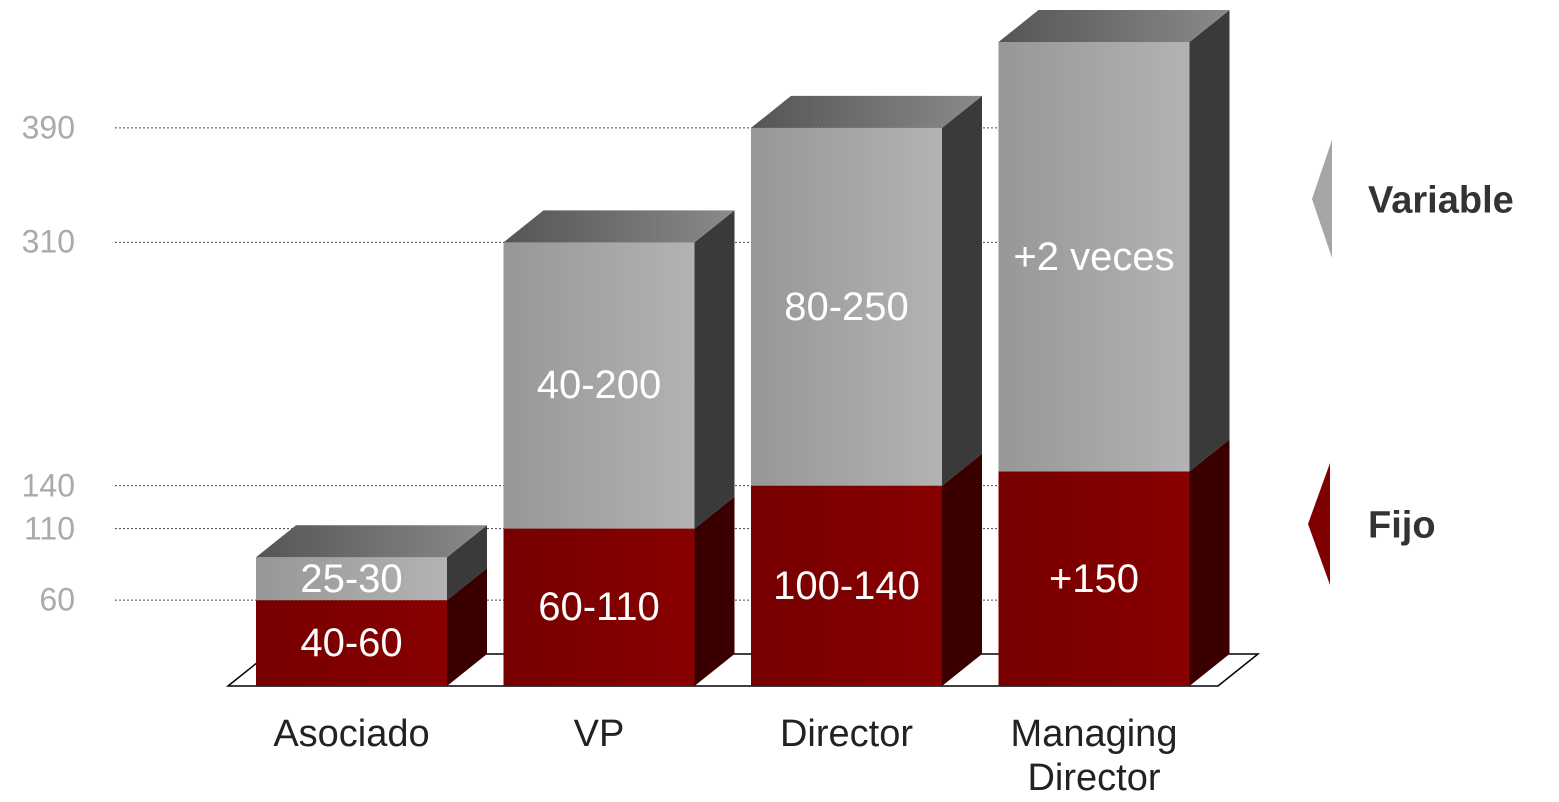 The width and height of the screenshot is (1559, 802). What do you see at coordinates (1402, 525) in the screenshot?
I see `legend-label: Fijo` at bounding box center [1402, 525].